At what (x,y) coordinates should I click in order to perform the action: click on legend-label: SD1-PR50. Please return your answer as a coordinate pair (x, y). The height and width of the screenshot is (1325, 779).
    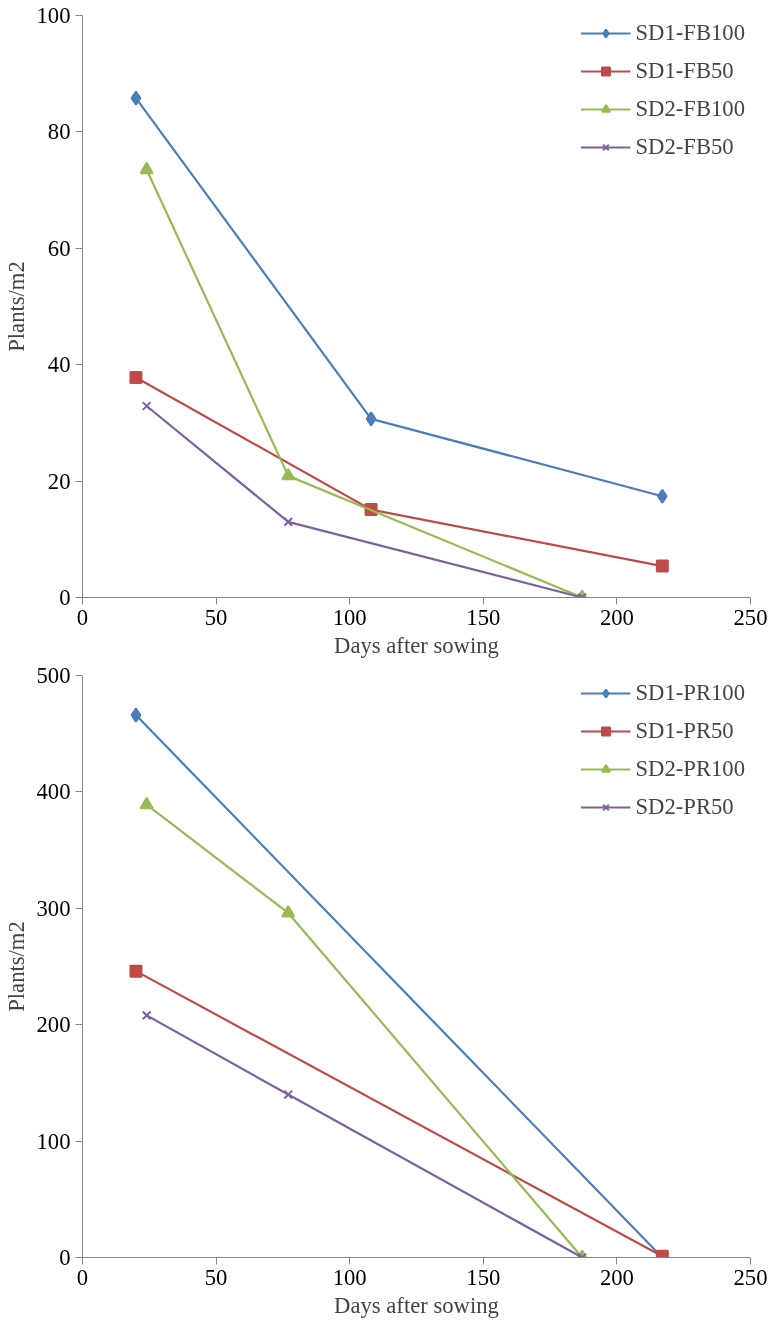
    Looking at the image, I should click on (684, 731).